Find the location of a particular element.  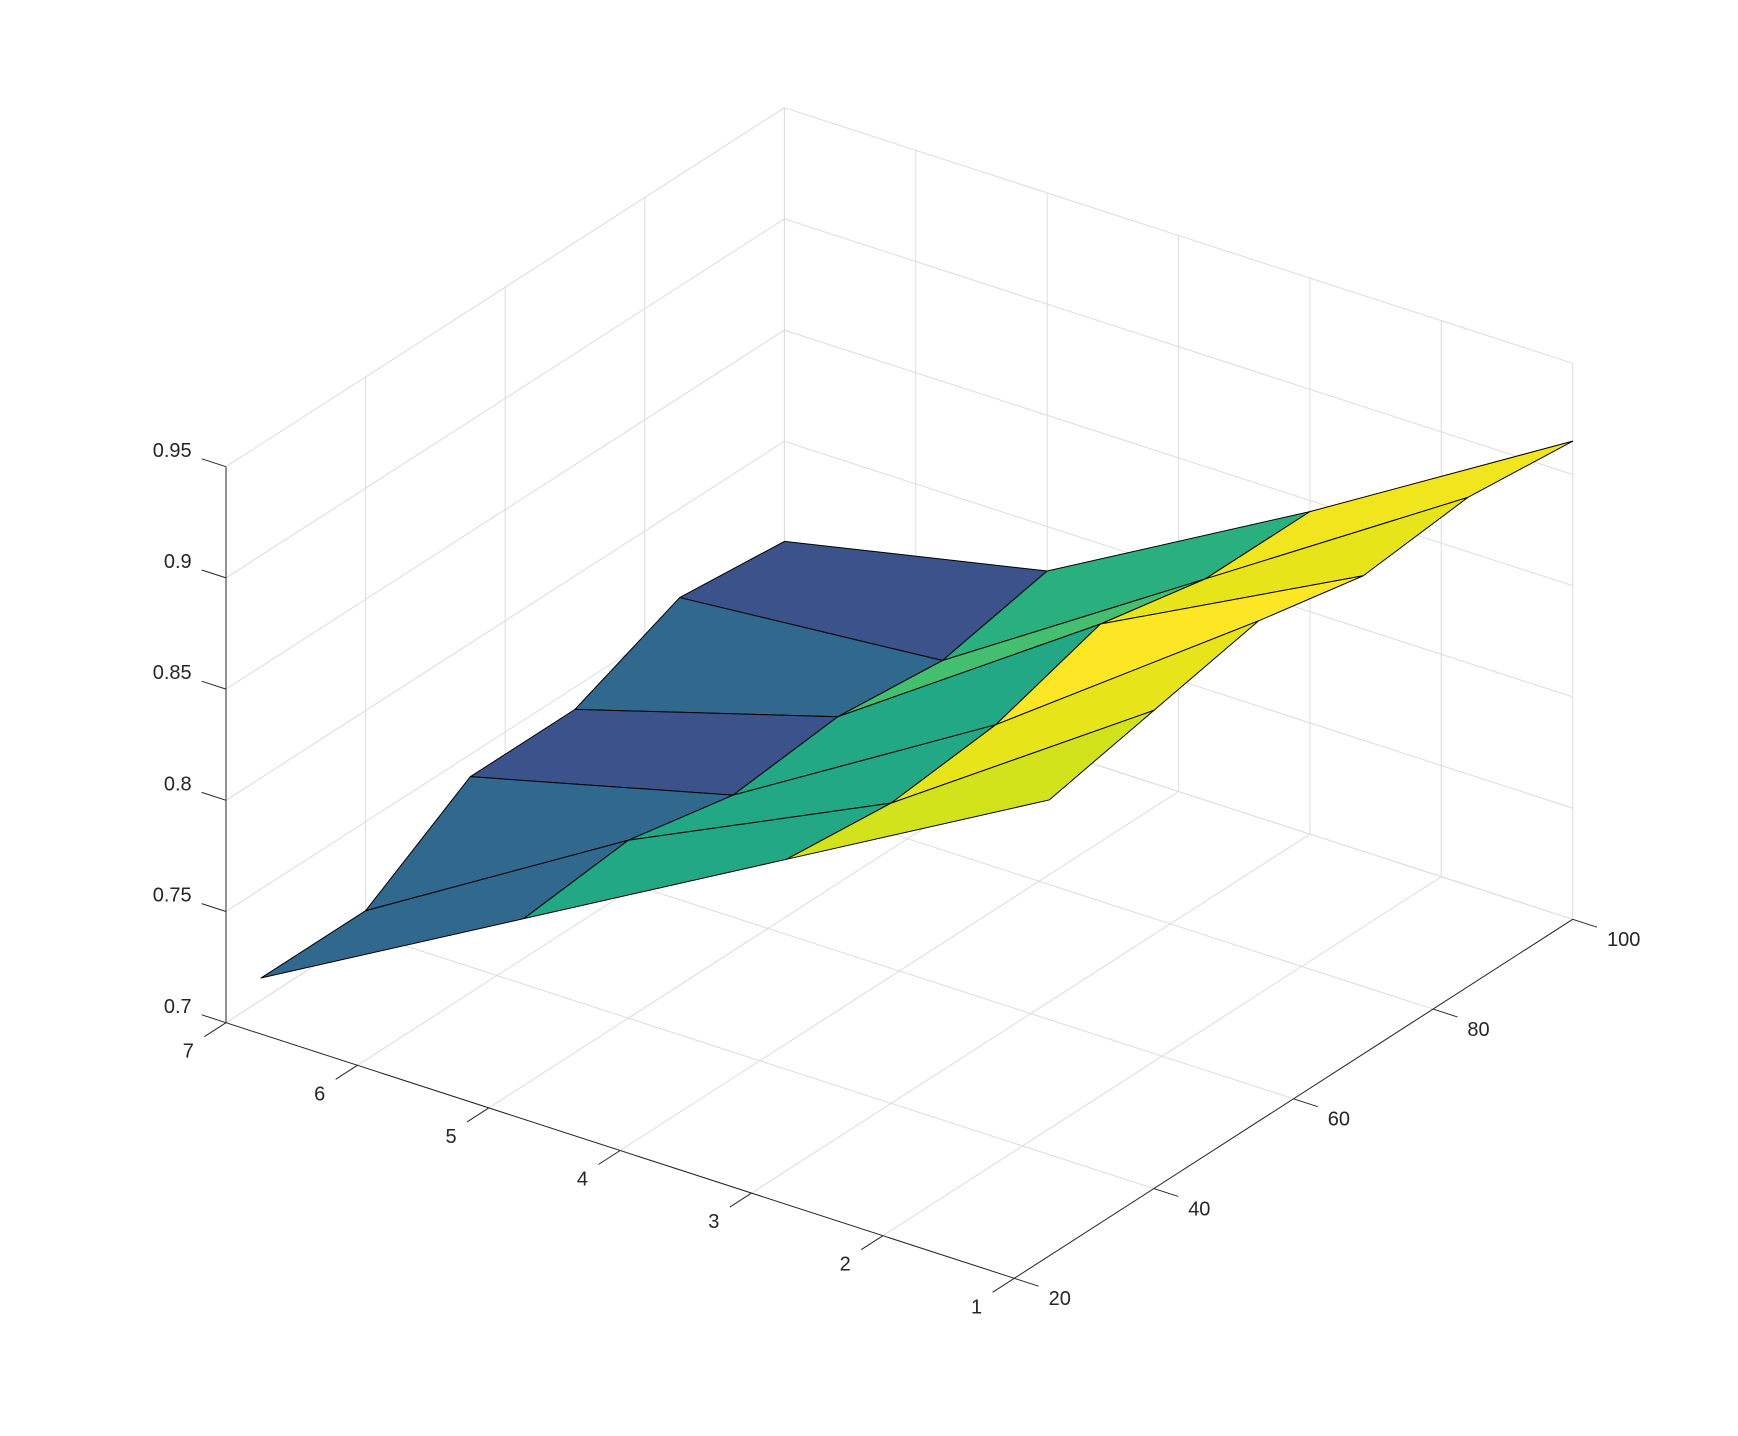

x-tick-label: 3 is located at coordinates (713, 1222).